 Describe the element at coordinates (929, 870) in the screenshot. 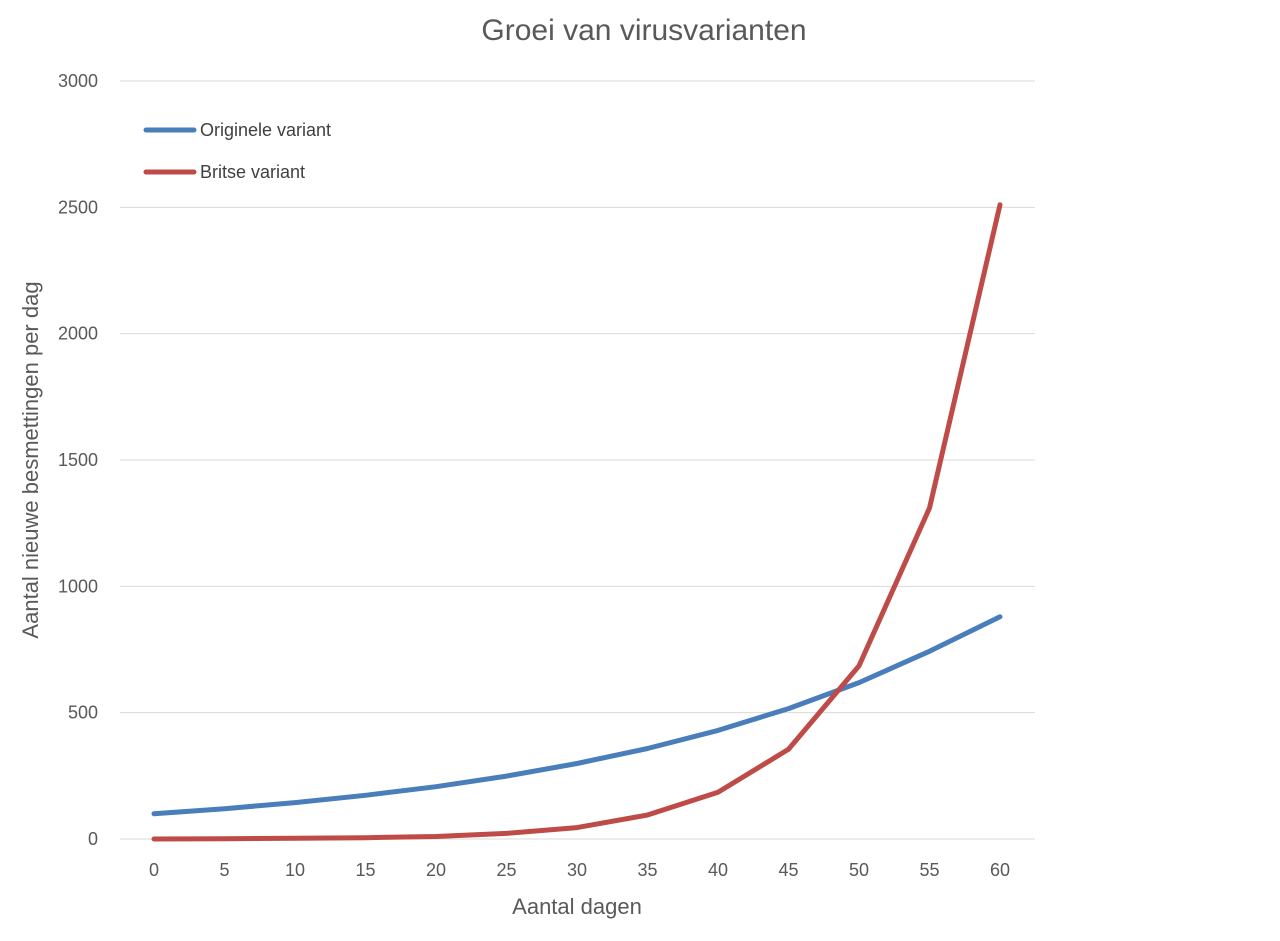

I see `x-tick-label: 55` at that location.